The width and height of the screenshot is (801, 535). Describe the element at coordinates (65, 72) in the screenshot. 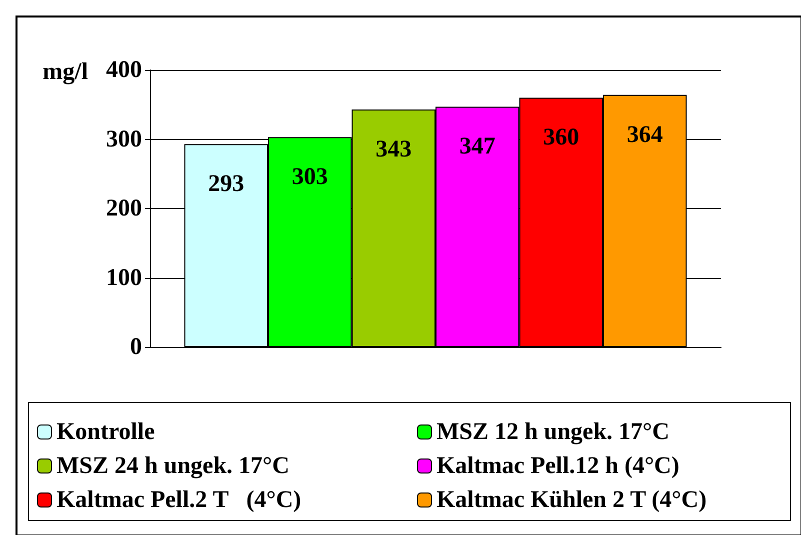

I see `y-axis-title: mg/l` at that location.